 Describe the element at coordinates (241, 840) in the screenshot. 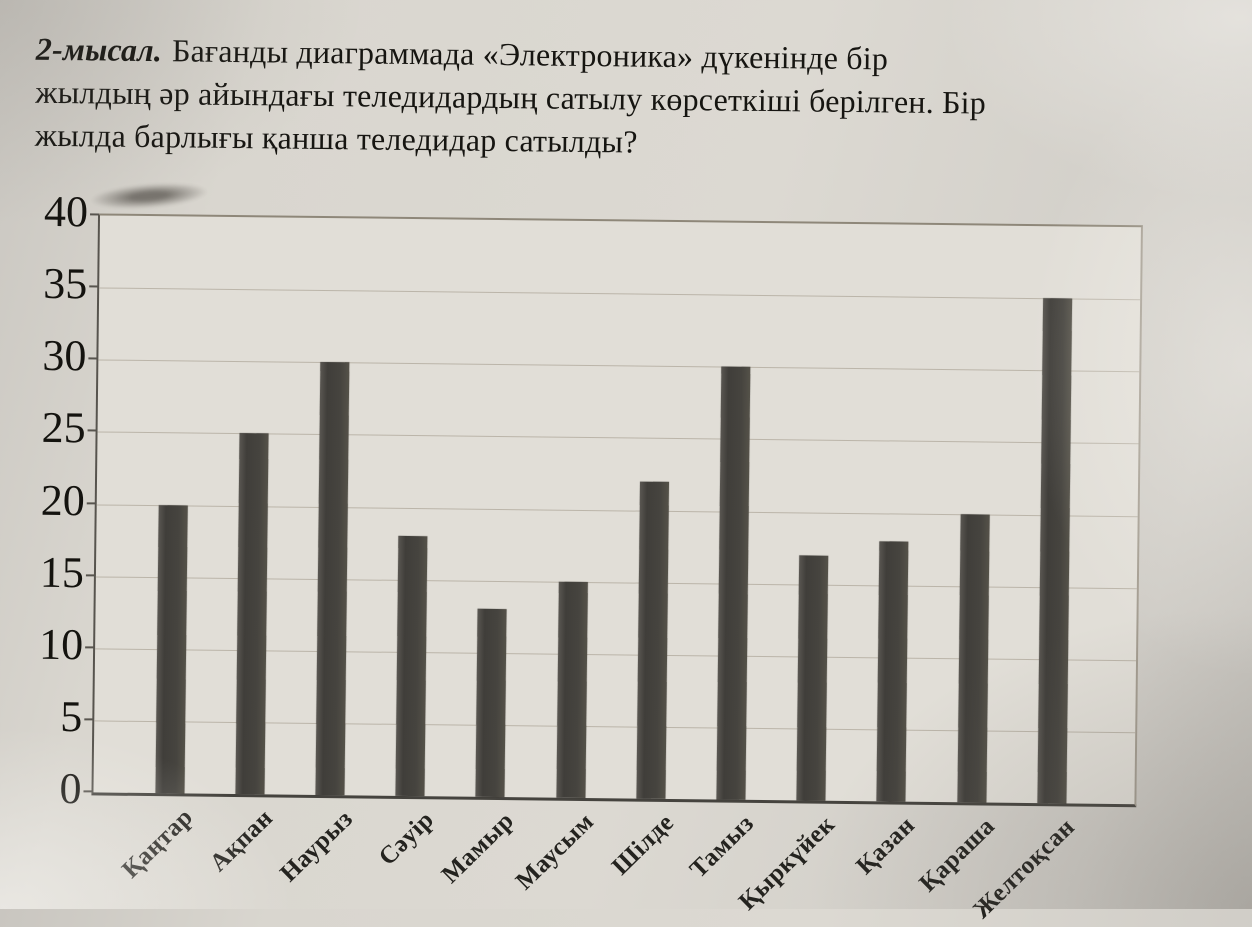

I see `x-axis-label-Ақпан: Ақпан` at that location.